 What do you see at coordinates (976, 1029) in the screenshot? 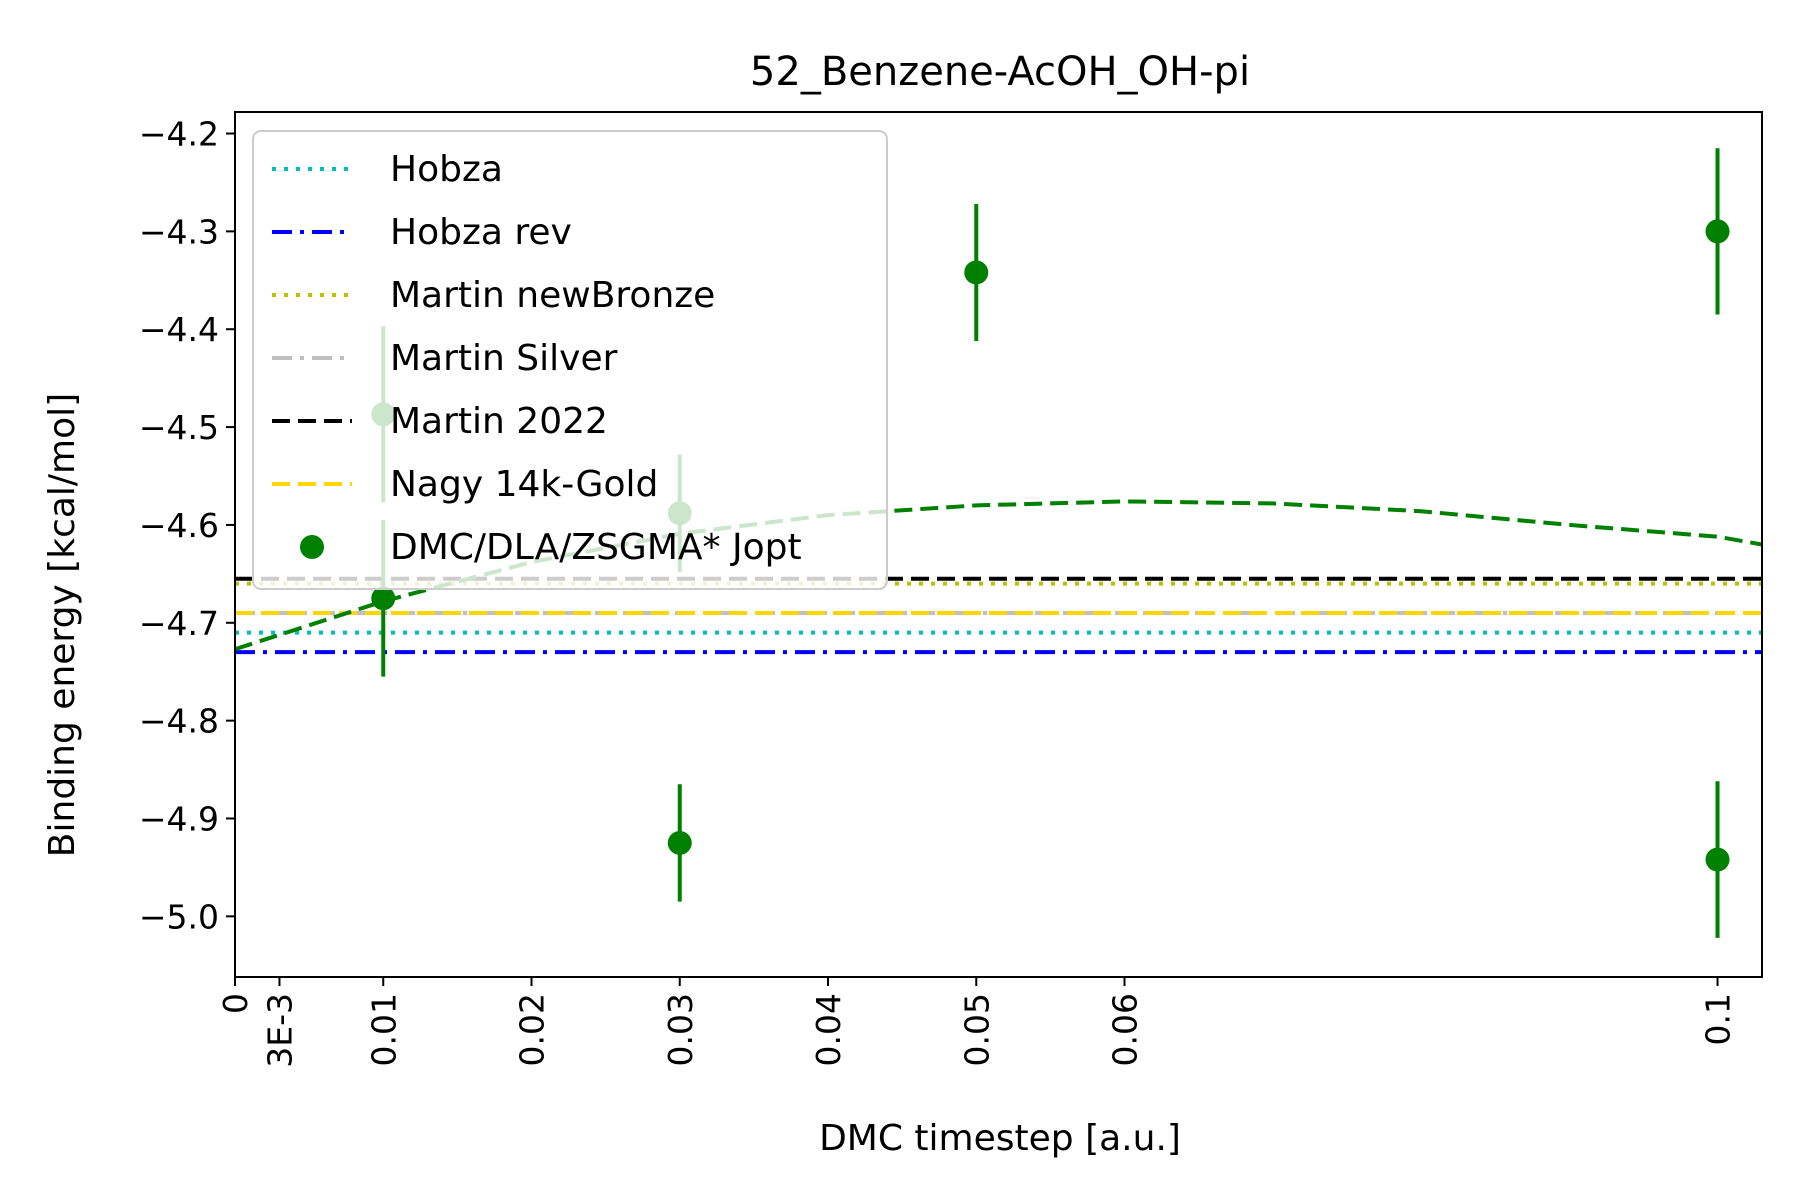
I see `x-tick-label-6: 0.05` at bounding box center [976, 1029].